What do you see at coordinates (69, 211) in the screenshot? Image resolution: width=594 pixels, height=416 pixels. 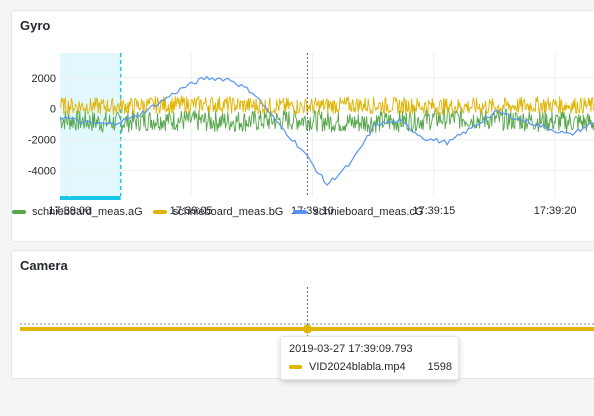 I see `x-tick-label: 17:39:00` at bounding box center [69, 211].